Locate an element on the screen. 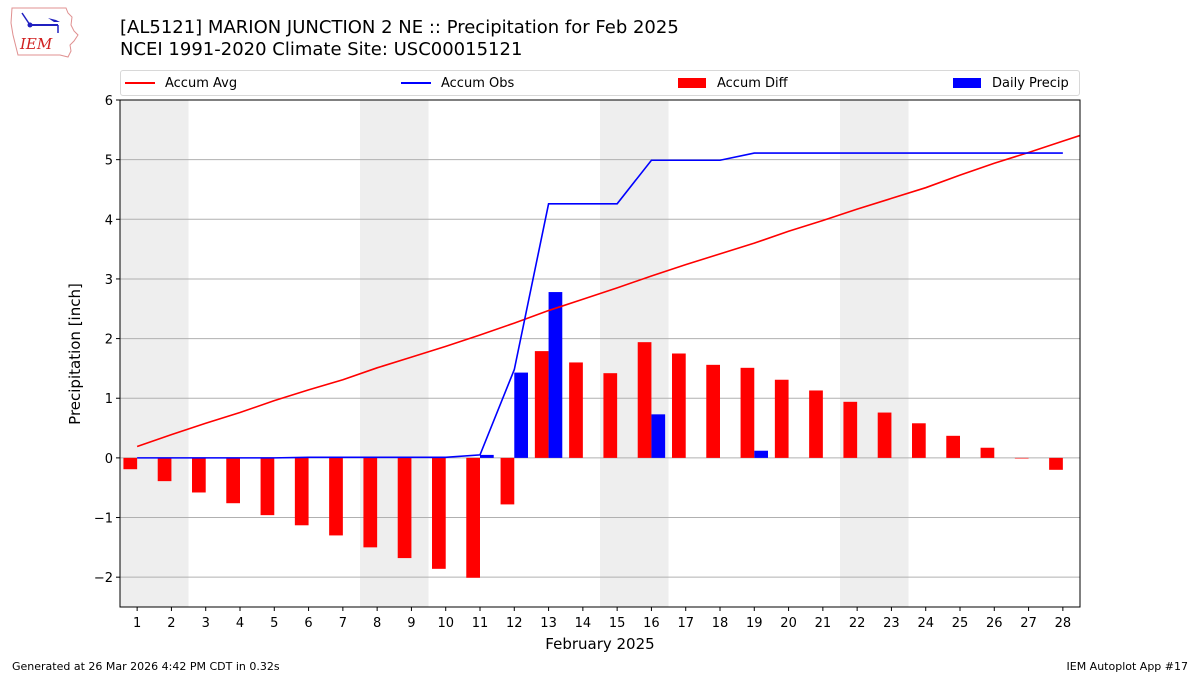 The image size is (1200, 675). legend-swatch-daily-precip is located at coordinates (967, 83).